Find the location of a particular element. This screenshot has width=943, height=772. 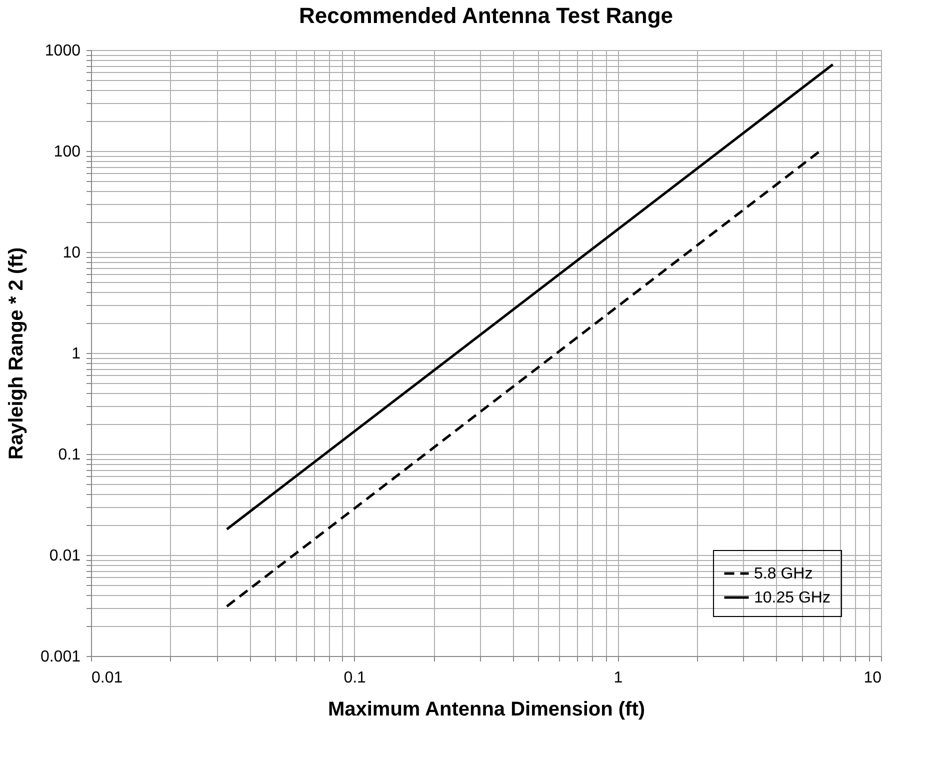

legend-label: 10.25 GHz is located at coordinates (792, 598).